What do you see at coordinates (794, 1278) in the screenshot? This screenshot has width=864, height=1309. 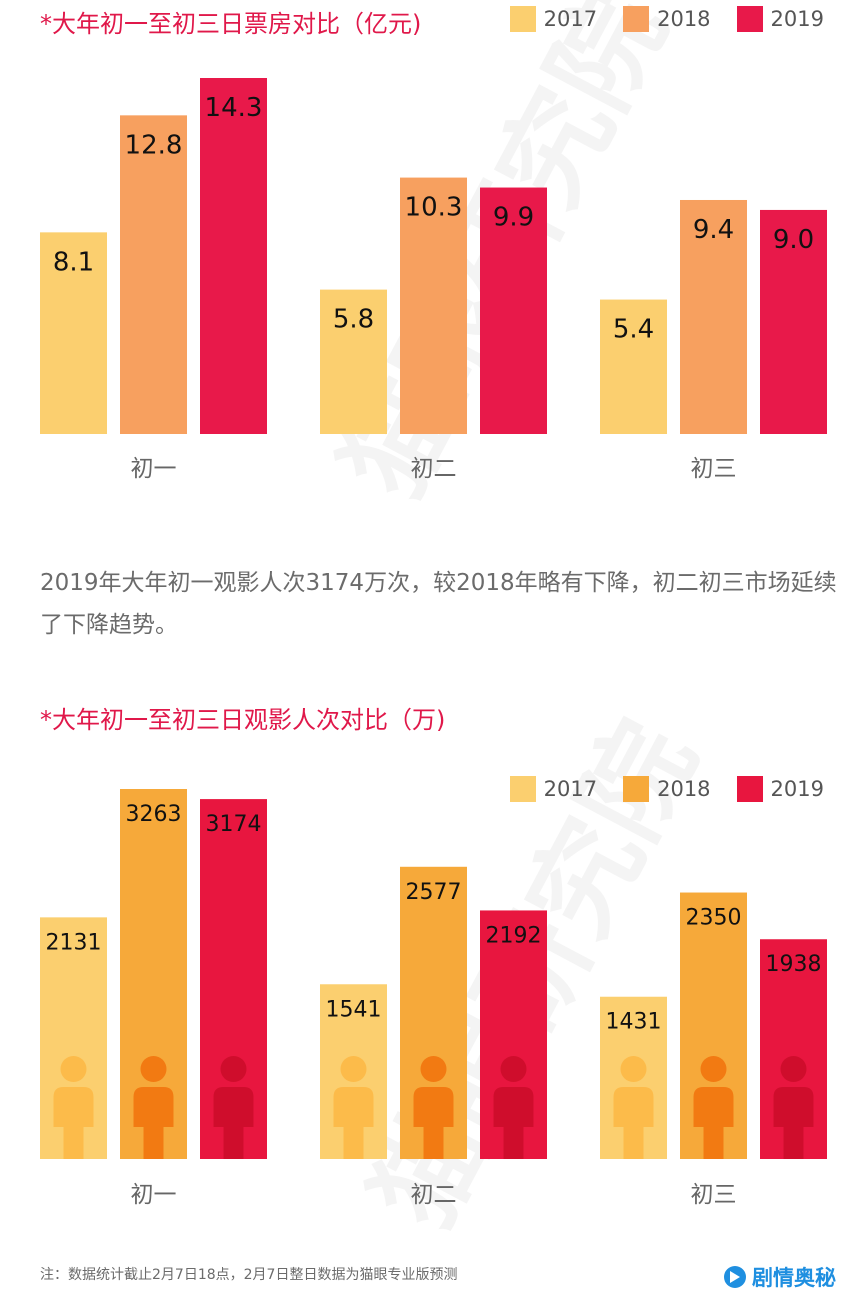 I see `brand-label: 剧情奥秘` at bounding box center [794, 1278].